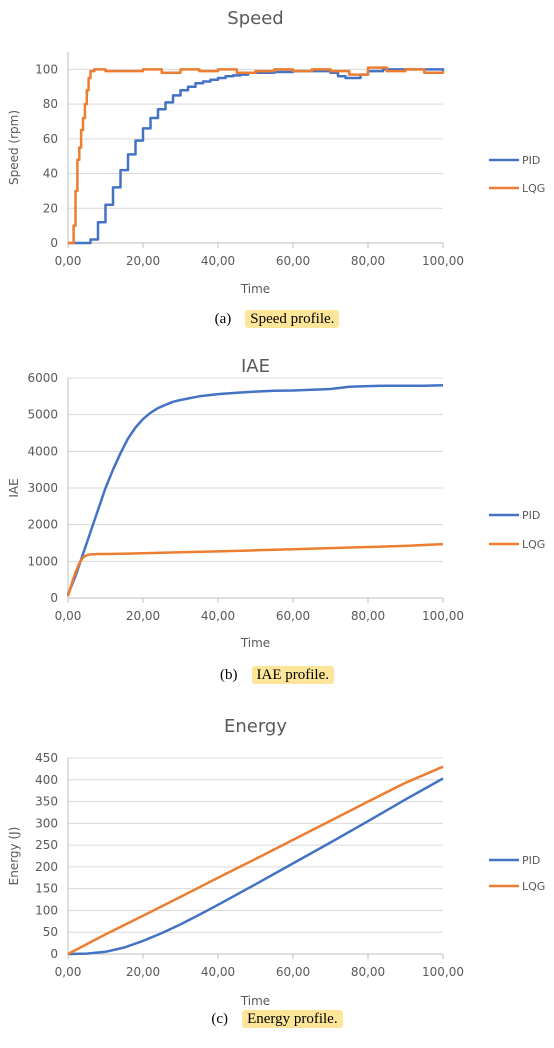  I want to click on iae-caption: (b) IAE profile., so click(277, 675).